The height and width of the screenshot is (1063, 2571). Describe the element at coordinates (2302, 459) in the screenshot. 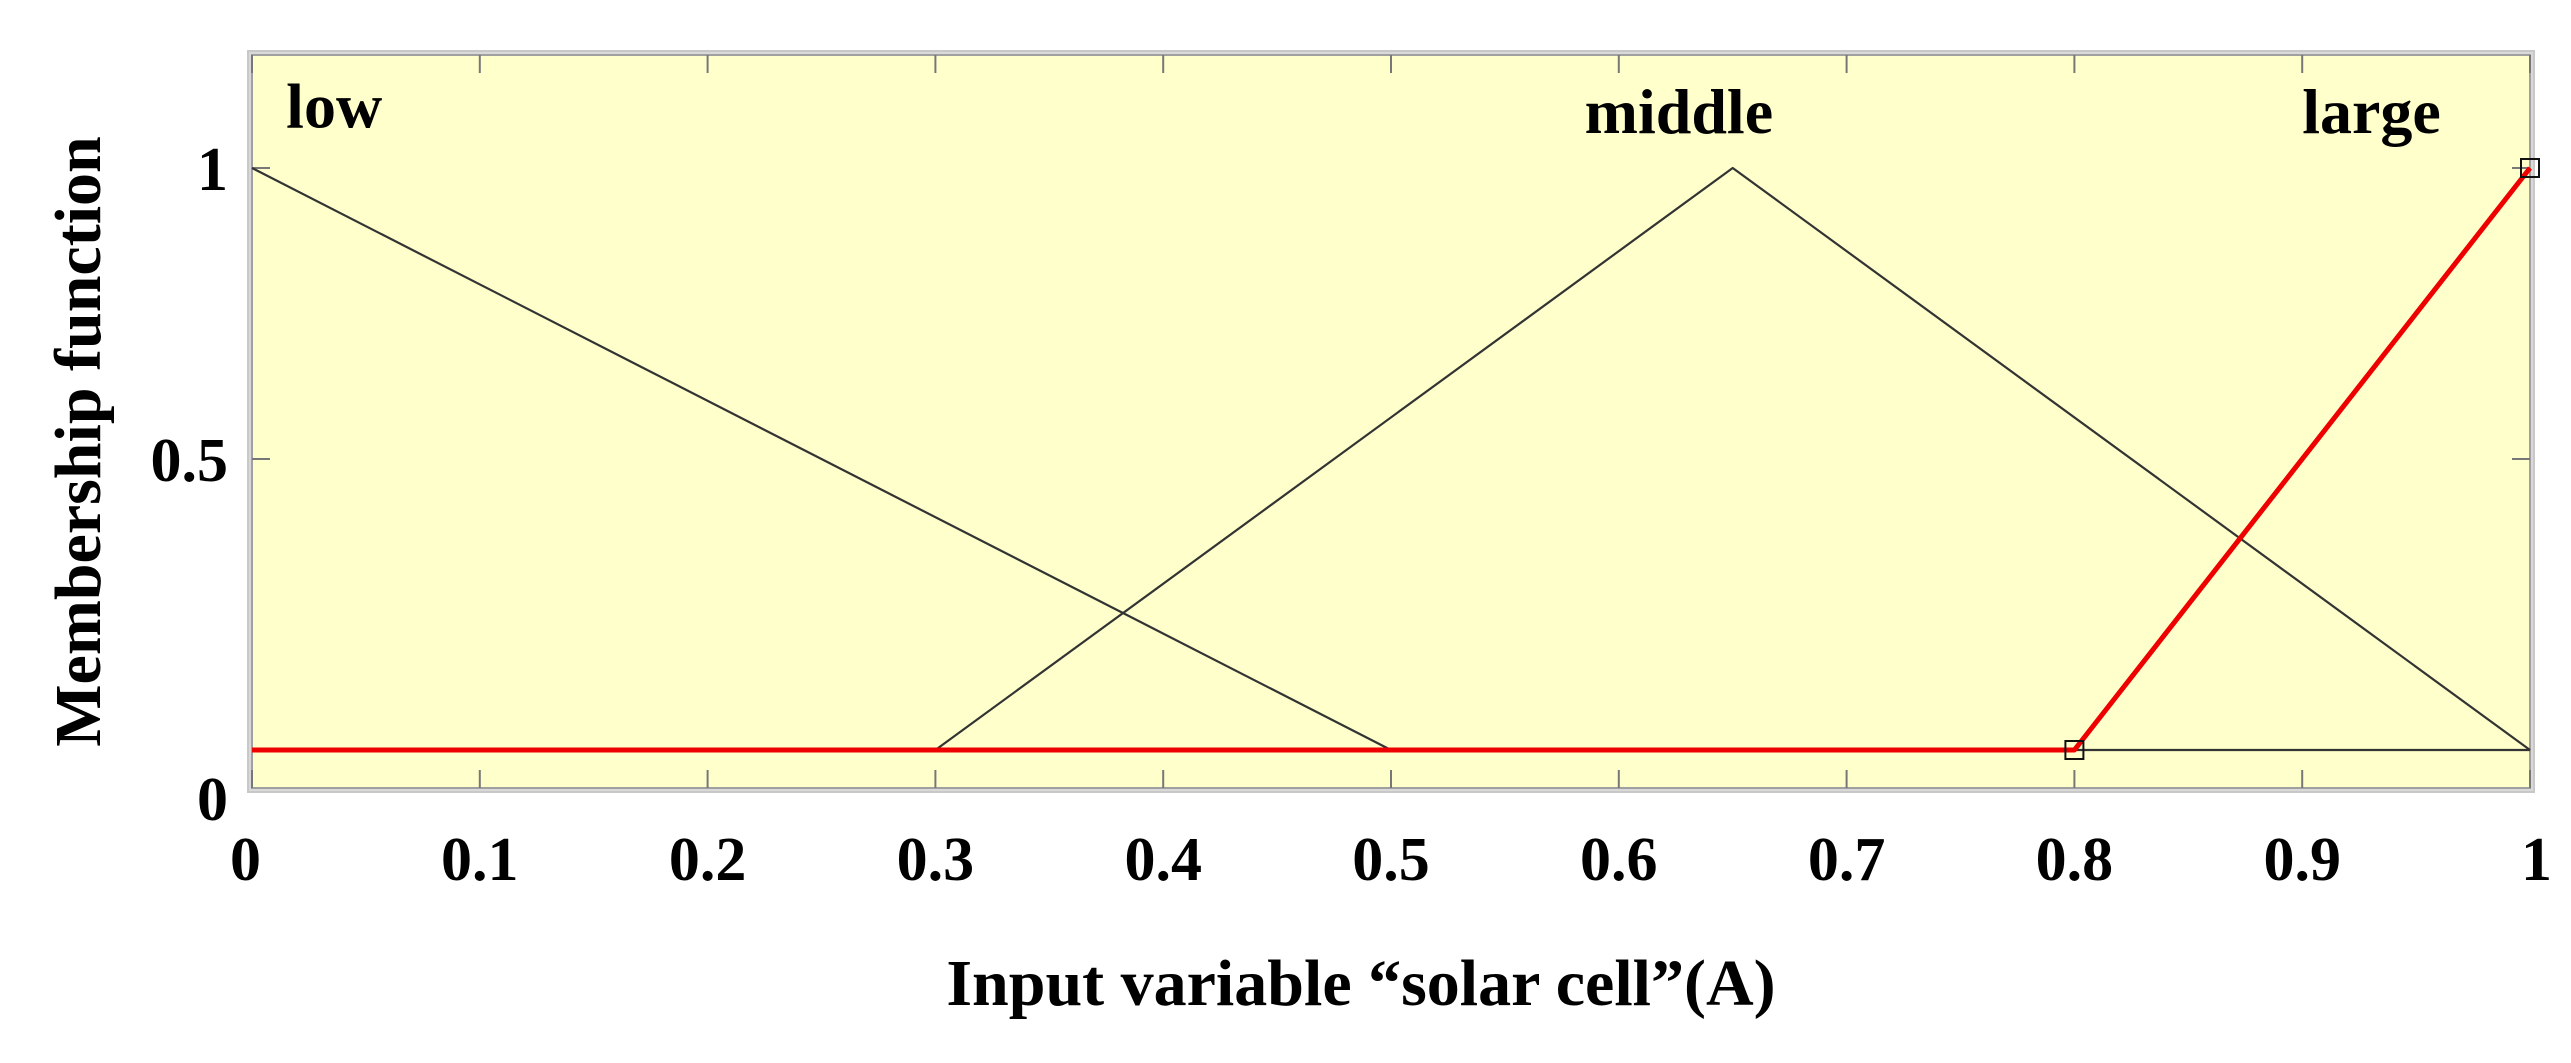

I see `handles-layer` at that location.